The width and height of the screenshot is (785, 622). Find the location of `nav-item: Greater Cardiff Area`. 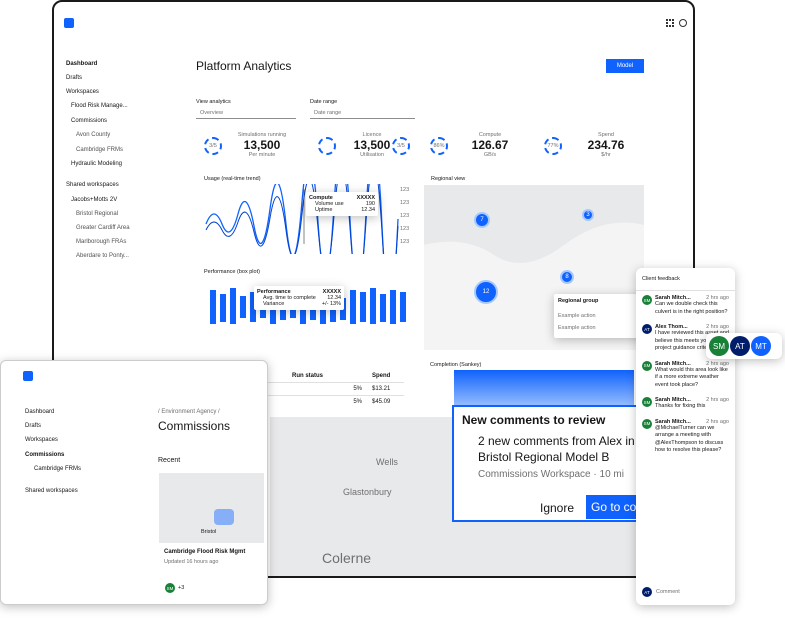

nav-item: Greater Cardiff Area is located at coordinates (103, 228).